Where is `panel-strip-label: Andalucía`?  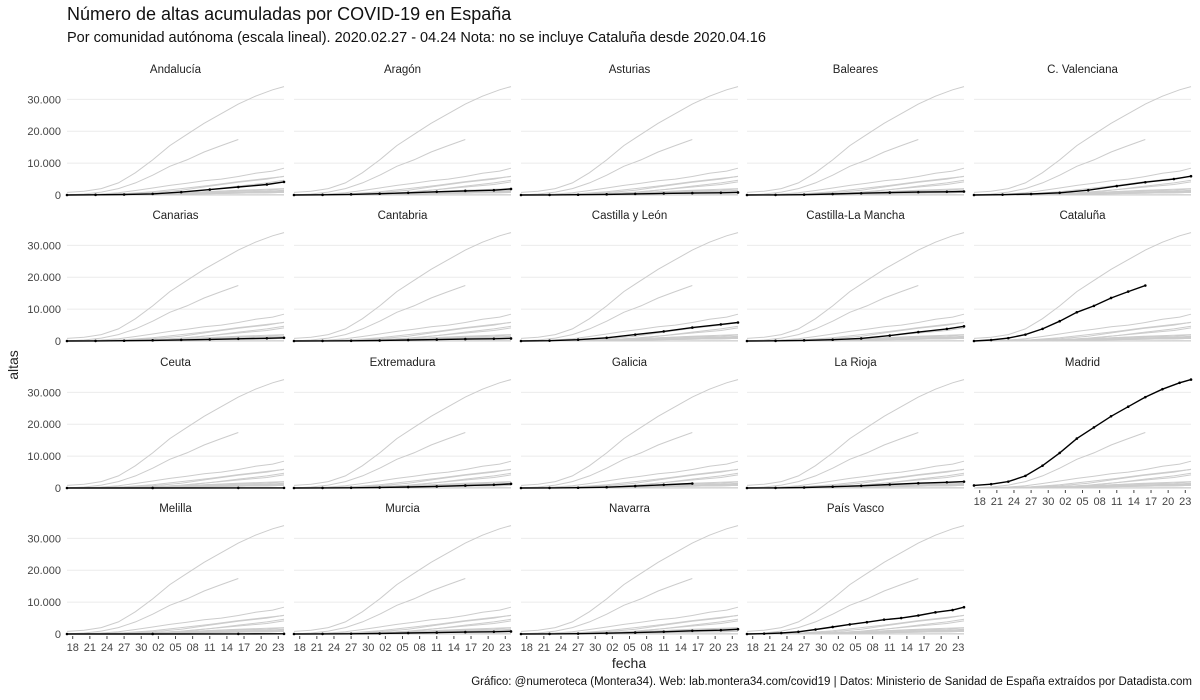 panel-strip-label: Andalucía is located at coordinates (176, 70).